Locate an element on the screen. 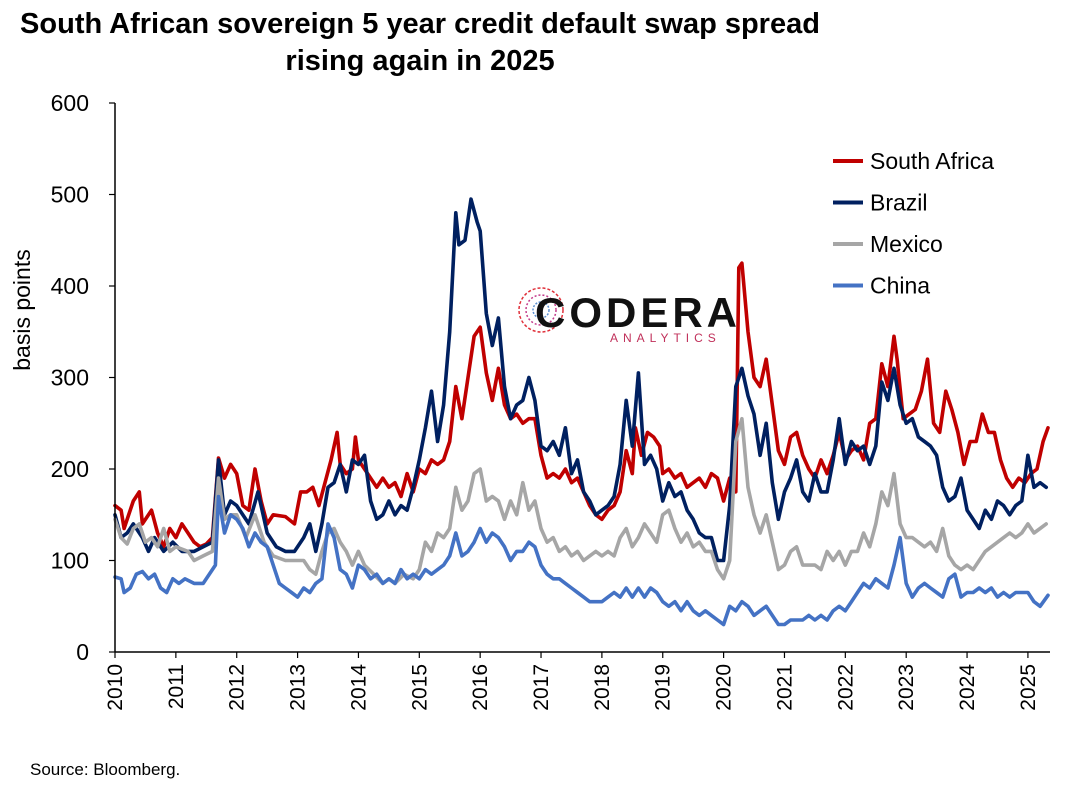  y-tick-label: 100 is located at coordinates (70, 561).